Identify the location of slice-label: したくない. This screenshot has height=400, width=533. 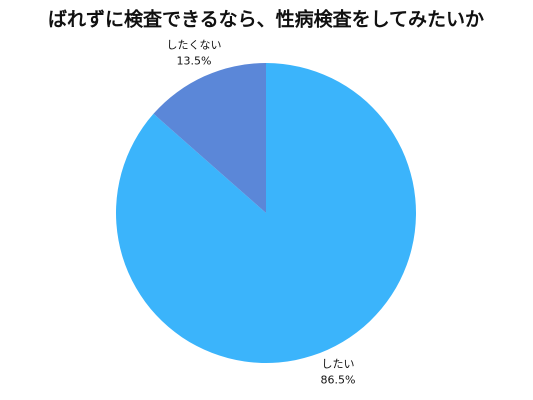
(193, 45).